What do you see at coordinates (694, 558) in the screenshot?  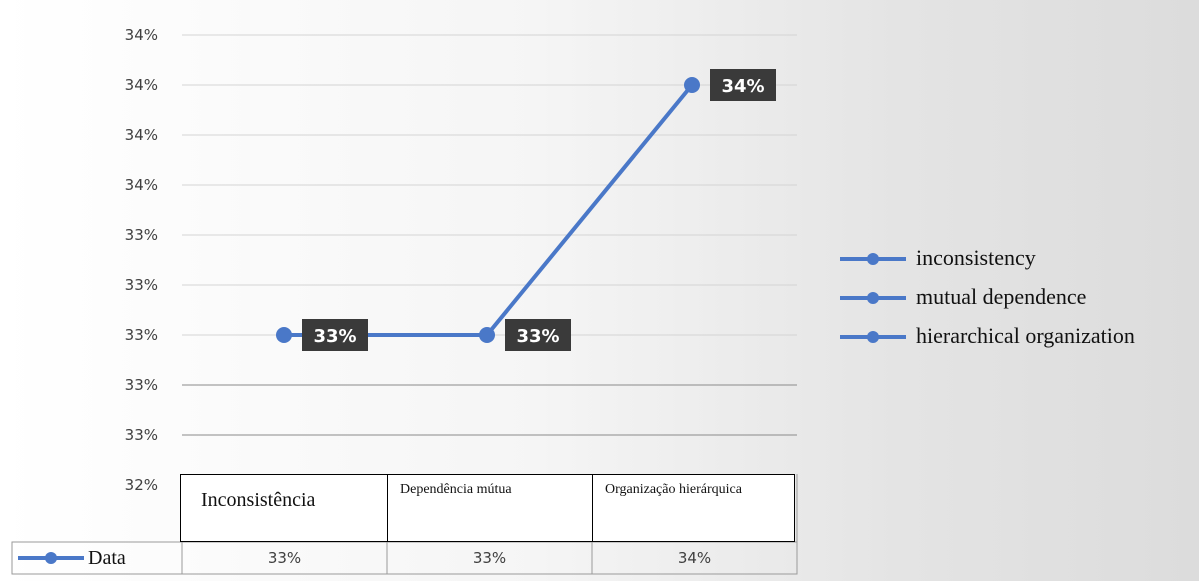 I see `data-table-cell-organizacao-hierarquica: 34%` at bounding box center [694, 558].